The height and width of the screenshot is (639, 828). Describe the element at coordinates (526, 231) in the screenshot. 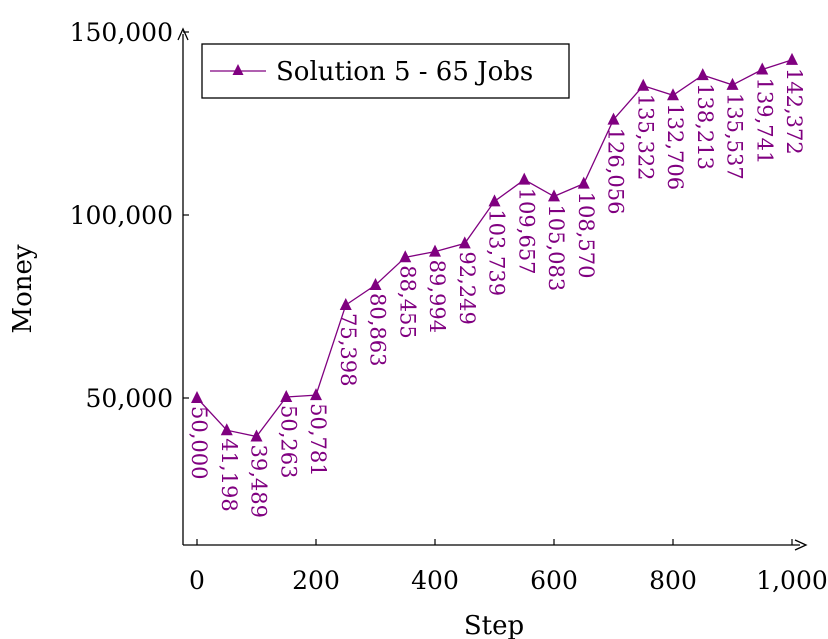

I see `data-label: 109,657` at that location.